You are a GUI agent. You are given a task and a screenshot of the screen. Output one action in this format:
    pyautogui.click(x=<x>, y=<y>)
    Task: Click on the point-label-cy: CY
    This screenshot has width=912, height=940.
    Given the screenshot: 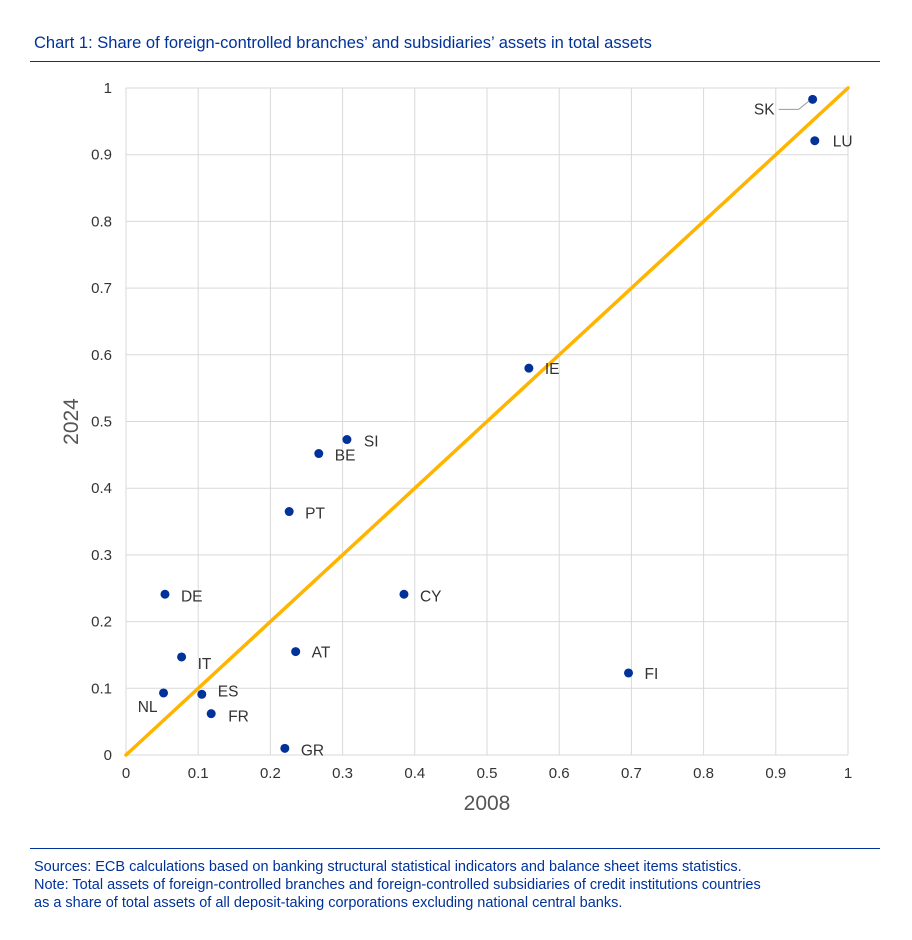 What is the action you would take?
    pyautogui.click(x=431, y=596)
    